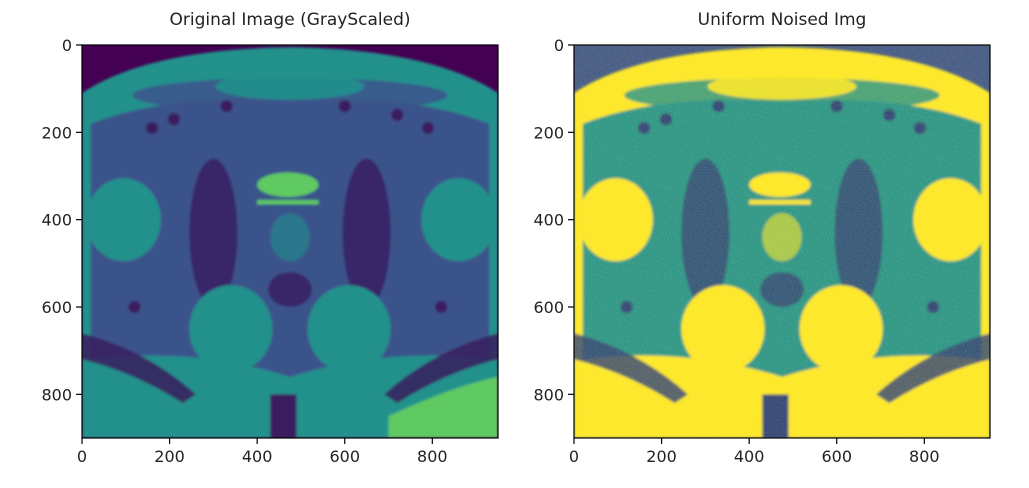  Describe the element at coordinates (782, 20) in the screenshot. I see `noised-image-title: Uniform Noised Img` at that location.